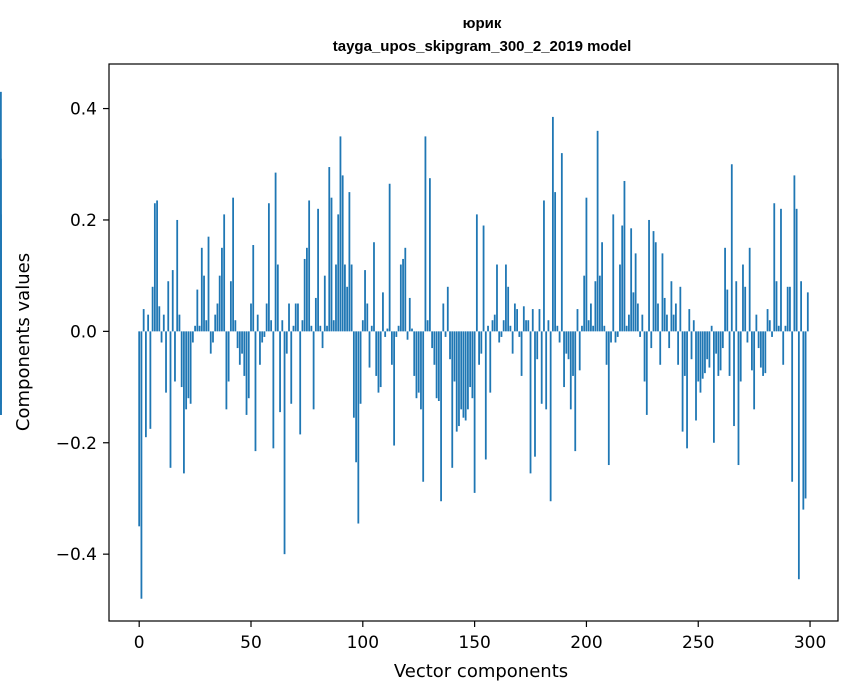 This screenshot has width=867, height=696. What do you see at coordinates (363, 643) in the screenshot?
I see `x-tick-label: 100` at bounding box center [363, 643].